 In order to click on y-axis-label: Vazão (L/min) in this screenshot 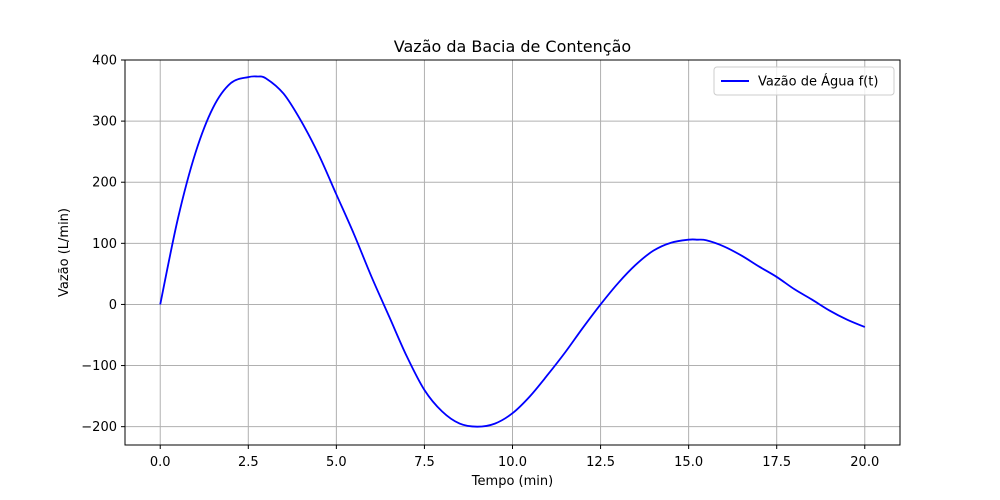, I will do `click(64, 252)`.